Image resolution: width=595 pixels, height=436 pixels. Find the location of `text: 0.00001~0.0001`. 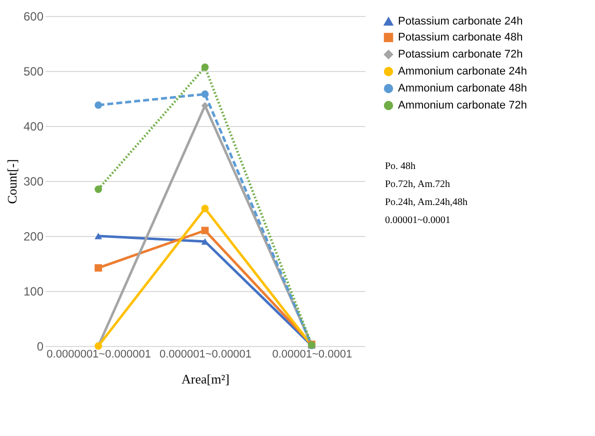

text: 0.00001~0.0001 is located at coordinates (417, 220).